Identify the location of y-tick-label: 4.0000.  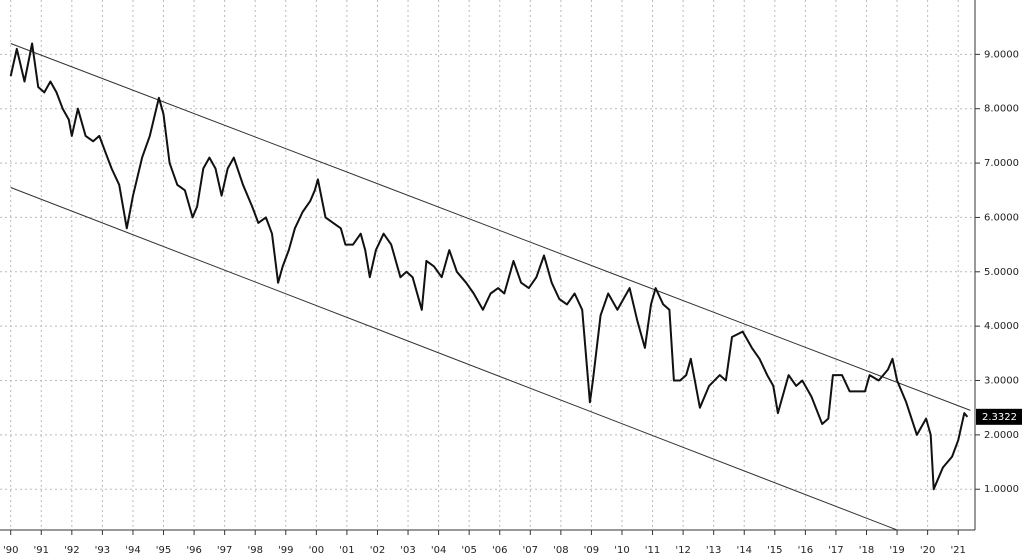
(1001, 326).